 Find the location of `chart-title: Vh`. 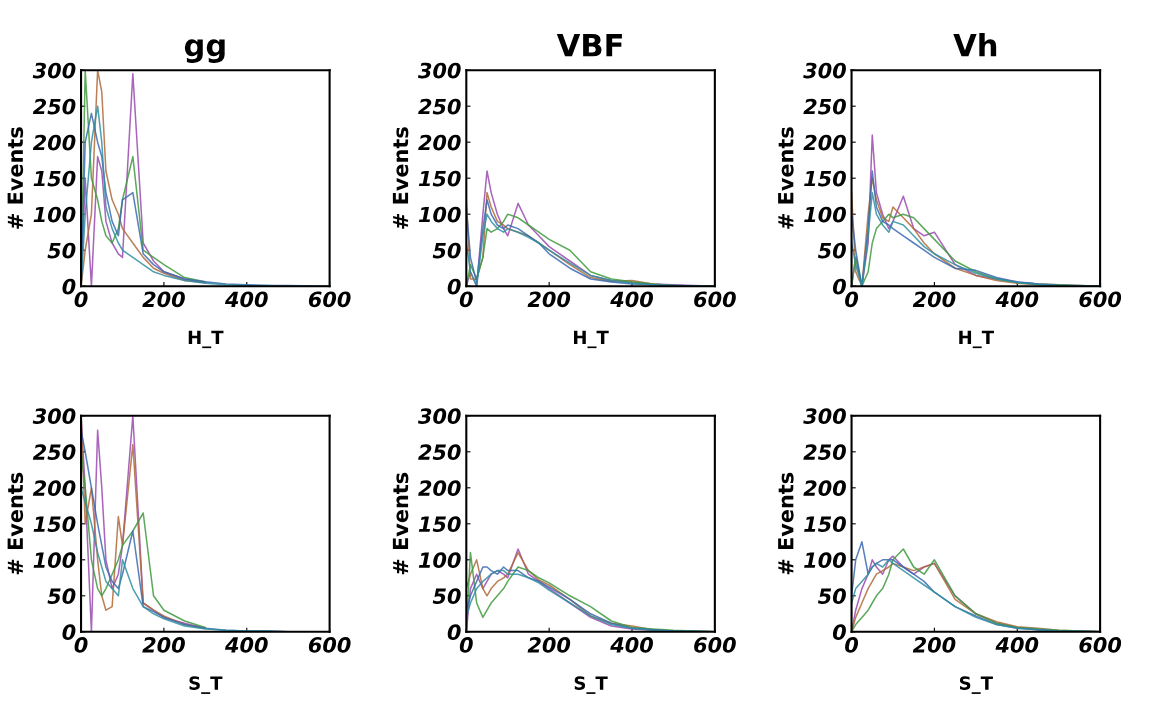

chart-title: Vh is located at coordinates (975, 45).